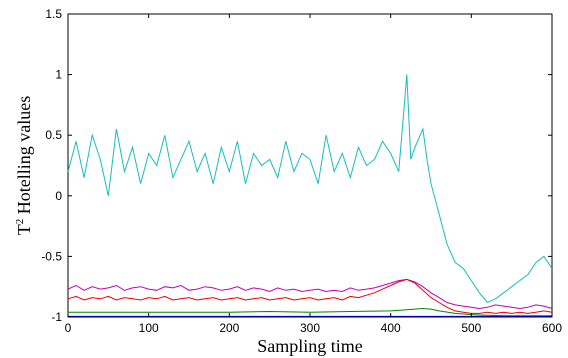  Describe the element at coordinates (68, 328) in the screenshot. I see `x-tick-label: 0` at that location.